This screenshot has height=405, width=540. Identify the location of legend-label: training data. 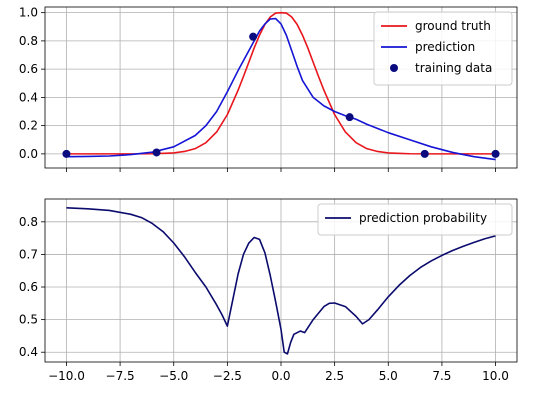
(453, 68).